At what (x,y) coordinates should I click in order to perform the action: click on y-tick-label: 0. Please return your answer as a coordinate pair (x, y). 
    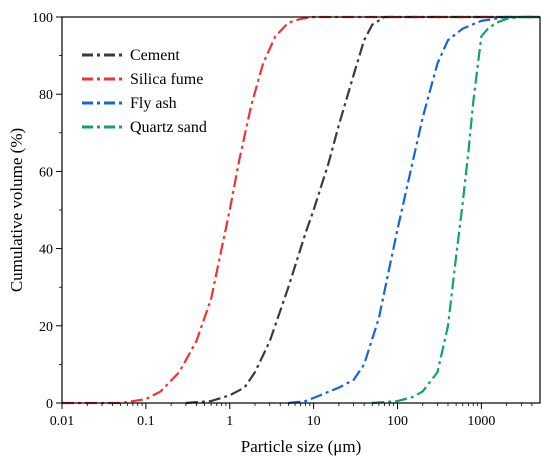
    Looking at the image, I should click on (49, 404).